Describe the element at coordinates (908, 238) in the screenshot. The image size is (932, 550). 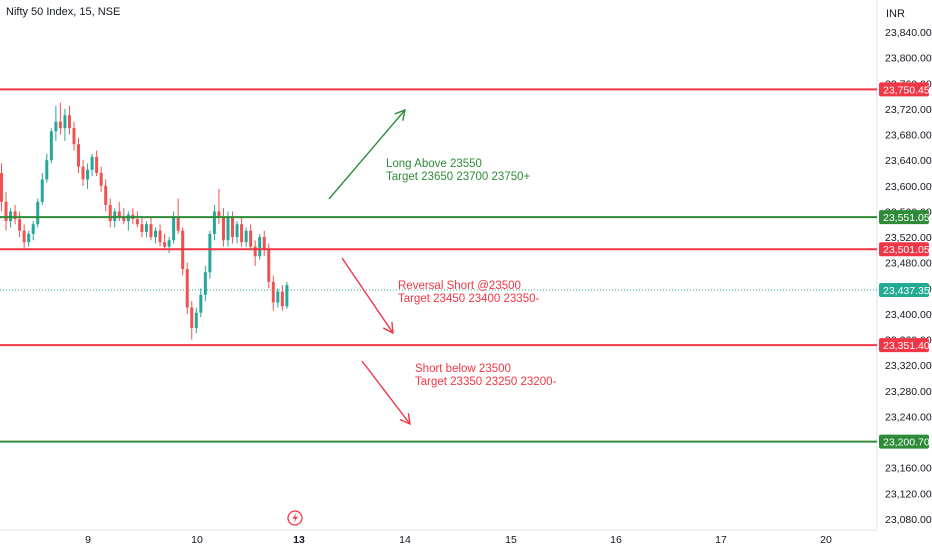
I see `price-tick-label: 23,520.00` at that location.